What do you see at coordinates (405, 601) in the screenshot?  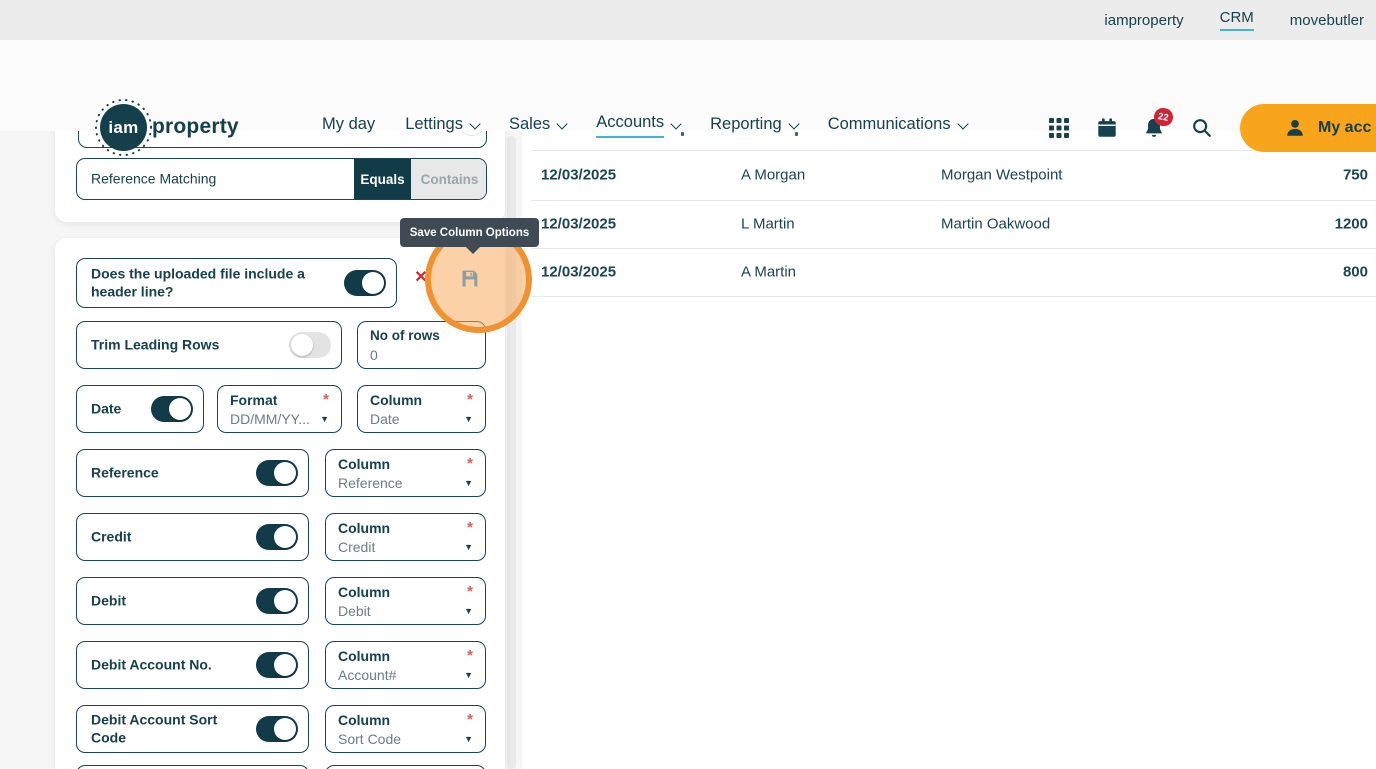 I see `debit-column-dropdown: Column * Debit ▼` at bounding box center [405, 601].